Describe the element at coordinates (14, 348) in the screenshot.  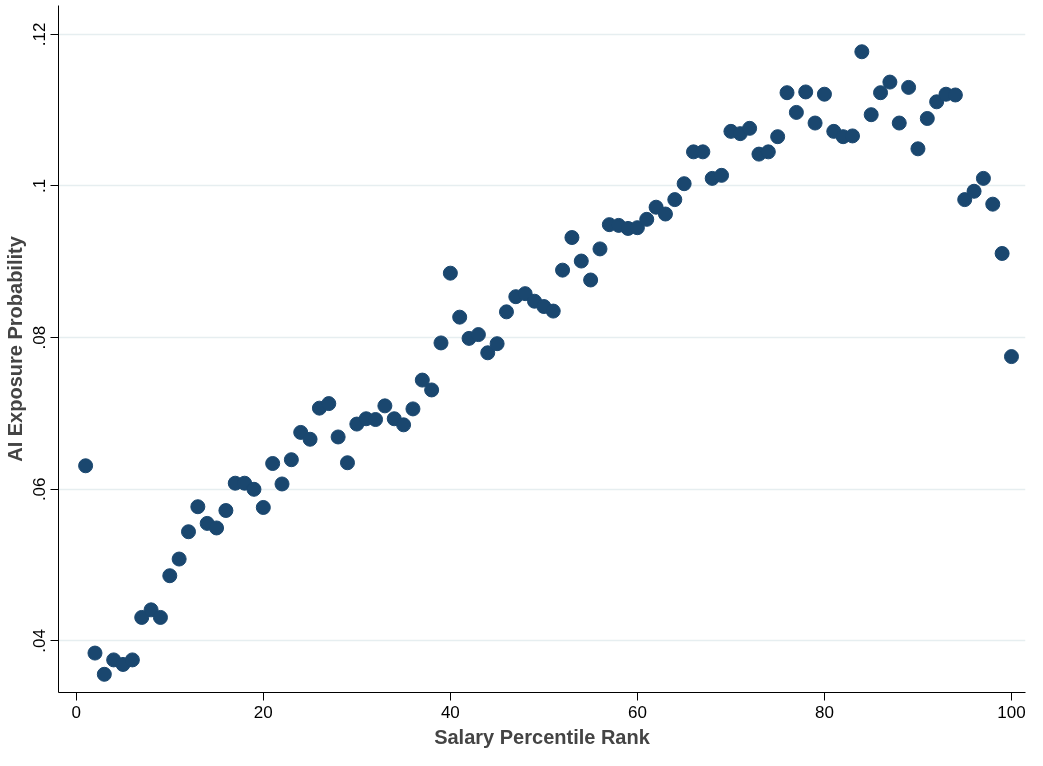
I see `y-axis-title: AI Exposure Probability` at that location.